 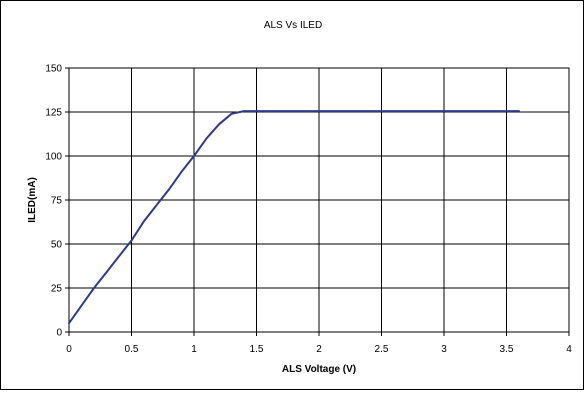 What do you see at coordinates (569, 349) in the screenshot?
I see `x-tick-label: 4` at bounding box center [569, 349].